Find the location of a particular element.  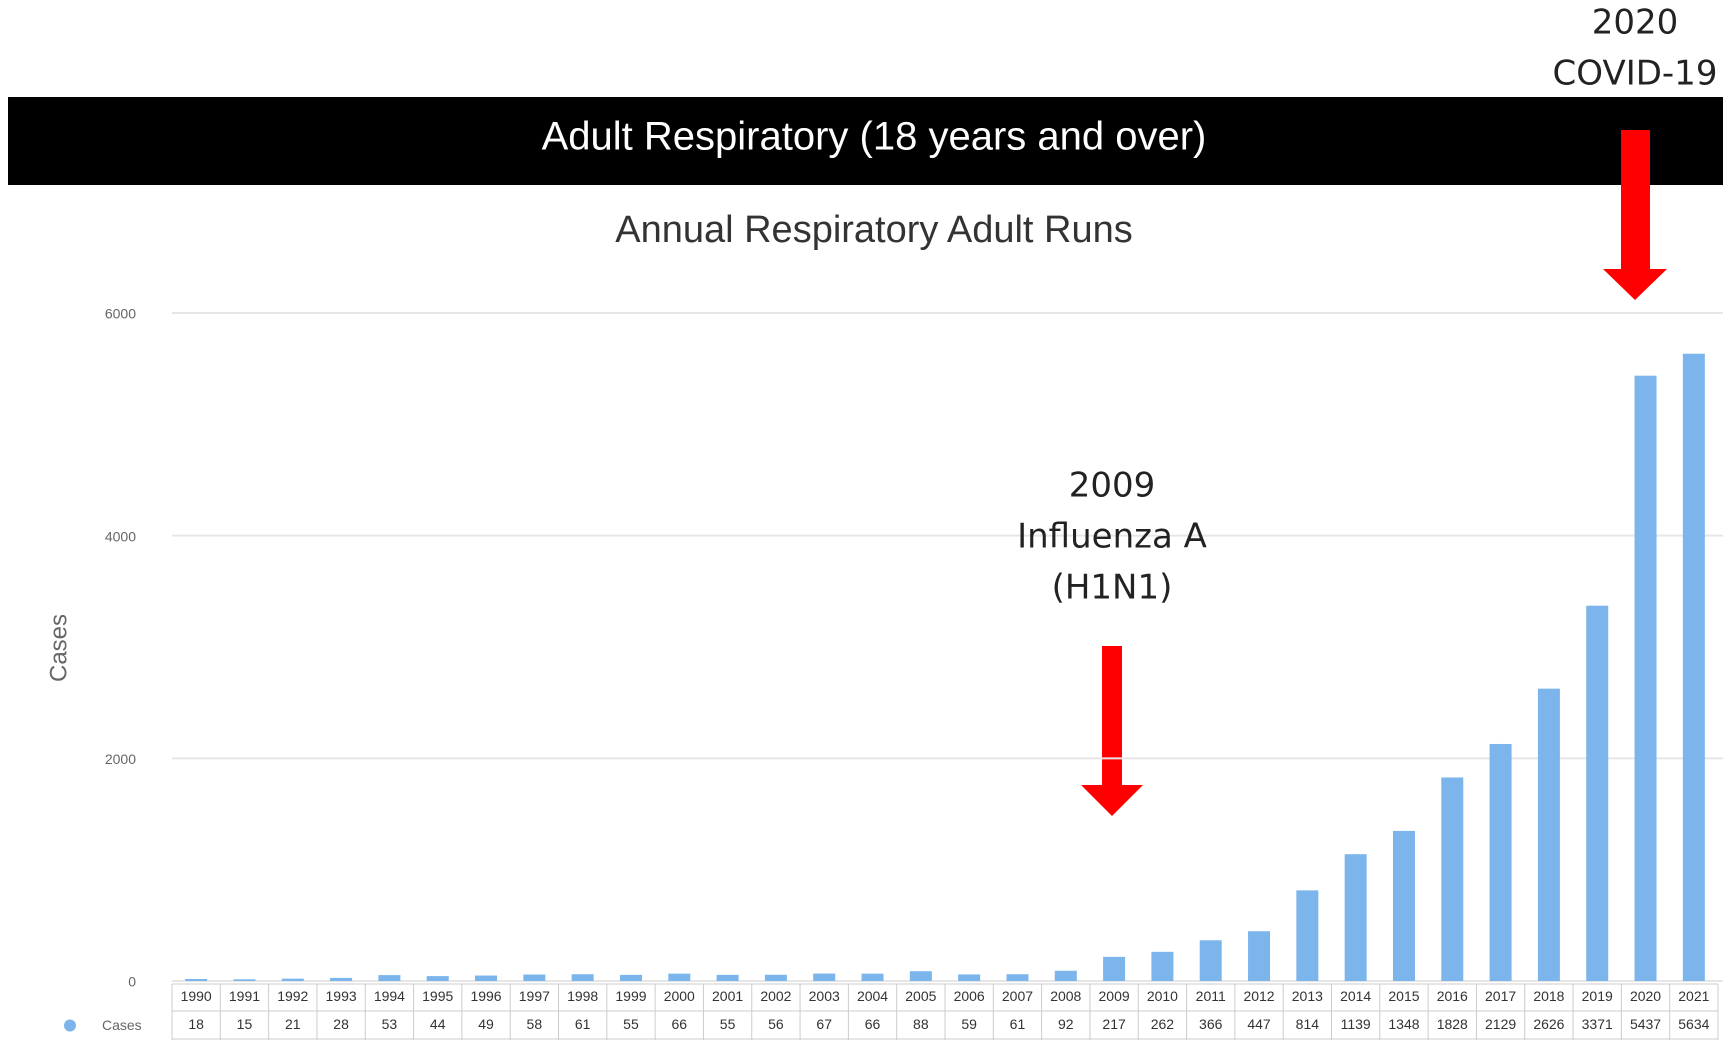

data-label: 67 is located at coordinates (824, 1024).